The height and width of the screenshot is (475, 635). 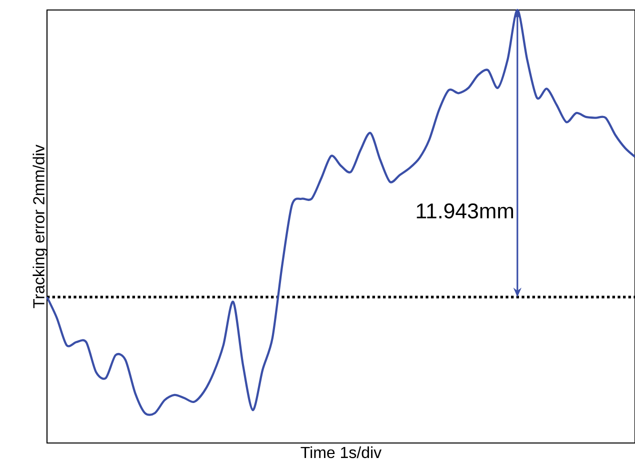 I want to click on annotation: 11.943mm, so click(x=465, y=211).